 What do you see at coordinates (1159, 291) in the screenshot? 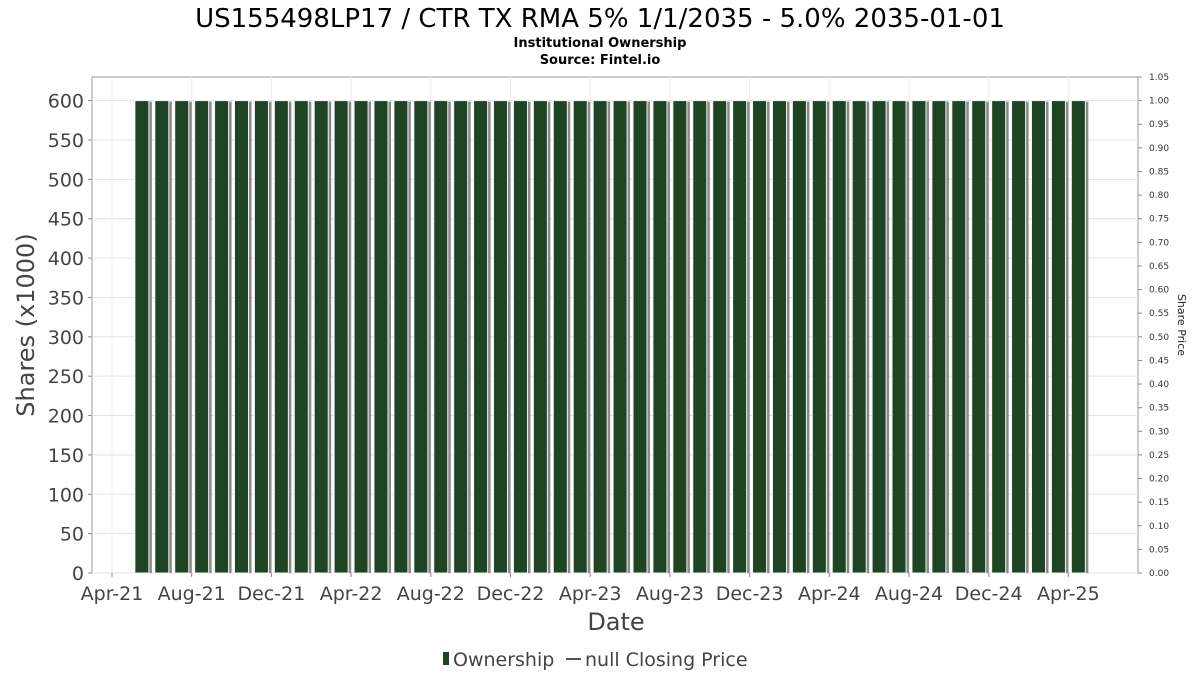
I see `y2-tick-label: 0.60` at bounding box center [1159, 291].